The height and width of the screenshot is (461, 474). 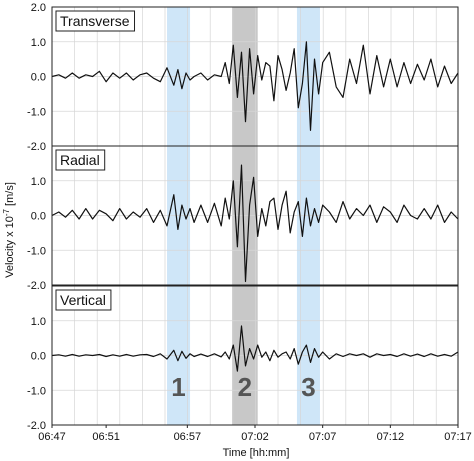 What do you see at coordinates (52, 437) in the screenshot?
I see `x-tick-label: 06:47` at bounding box center [52, 437].